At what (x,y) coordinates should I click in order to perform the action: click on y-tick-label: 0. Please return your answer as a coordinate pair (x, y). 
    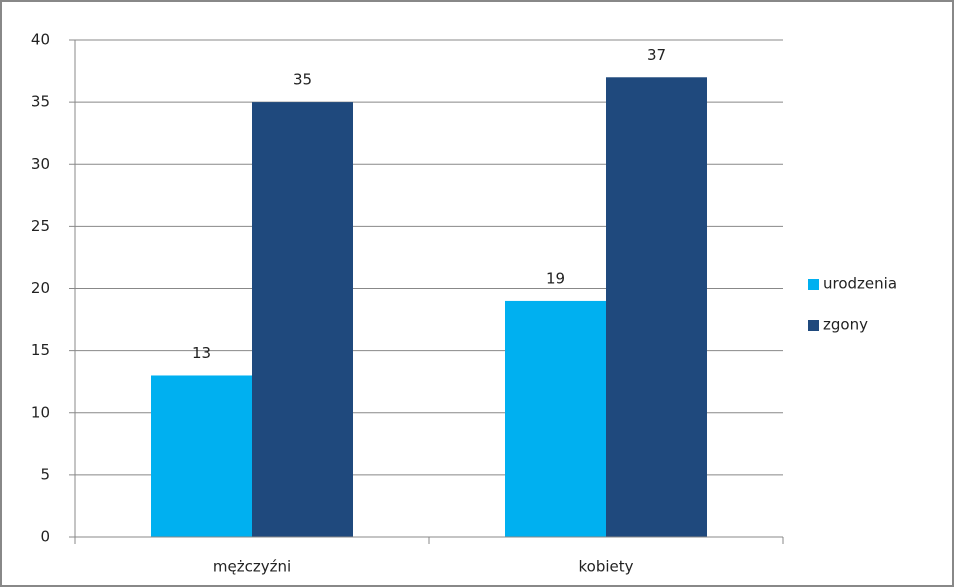
    Looking at the image, I should click on (45, 537).